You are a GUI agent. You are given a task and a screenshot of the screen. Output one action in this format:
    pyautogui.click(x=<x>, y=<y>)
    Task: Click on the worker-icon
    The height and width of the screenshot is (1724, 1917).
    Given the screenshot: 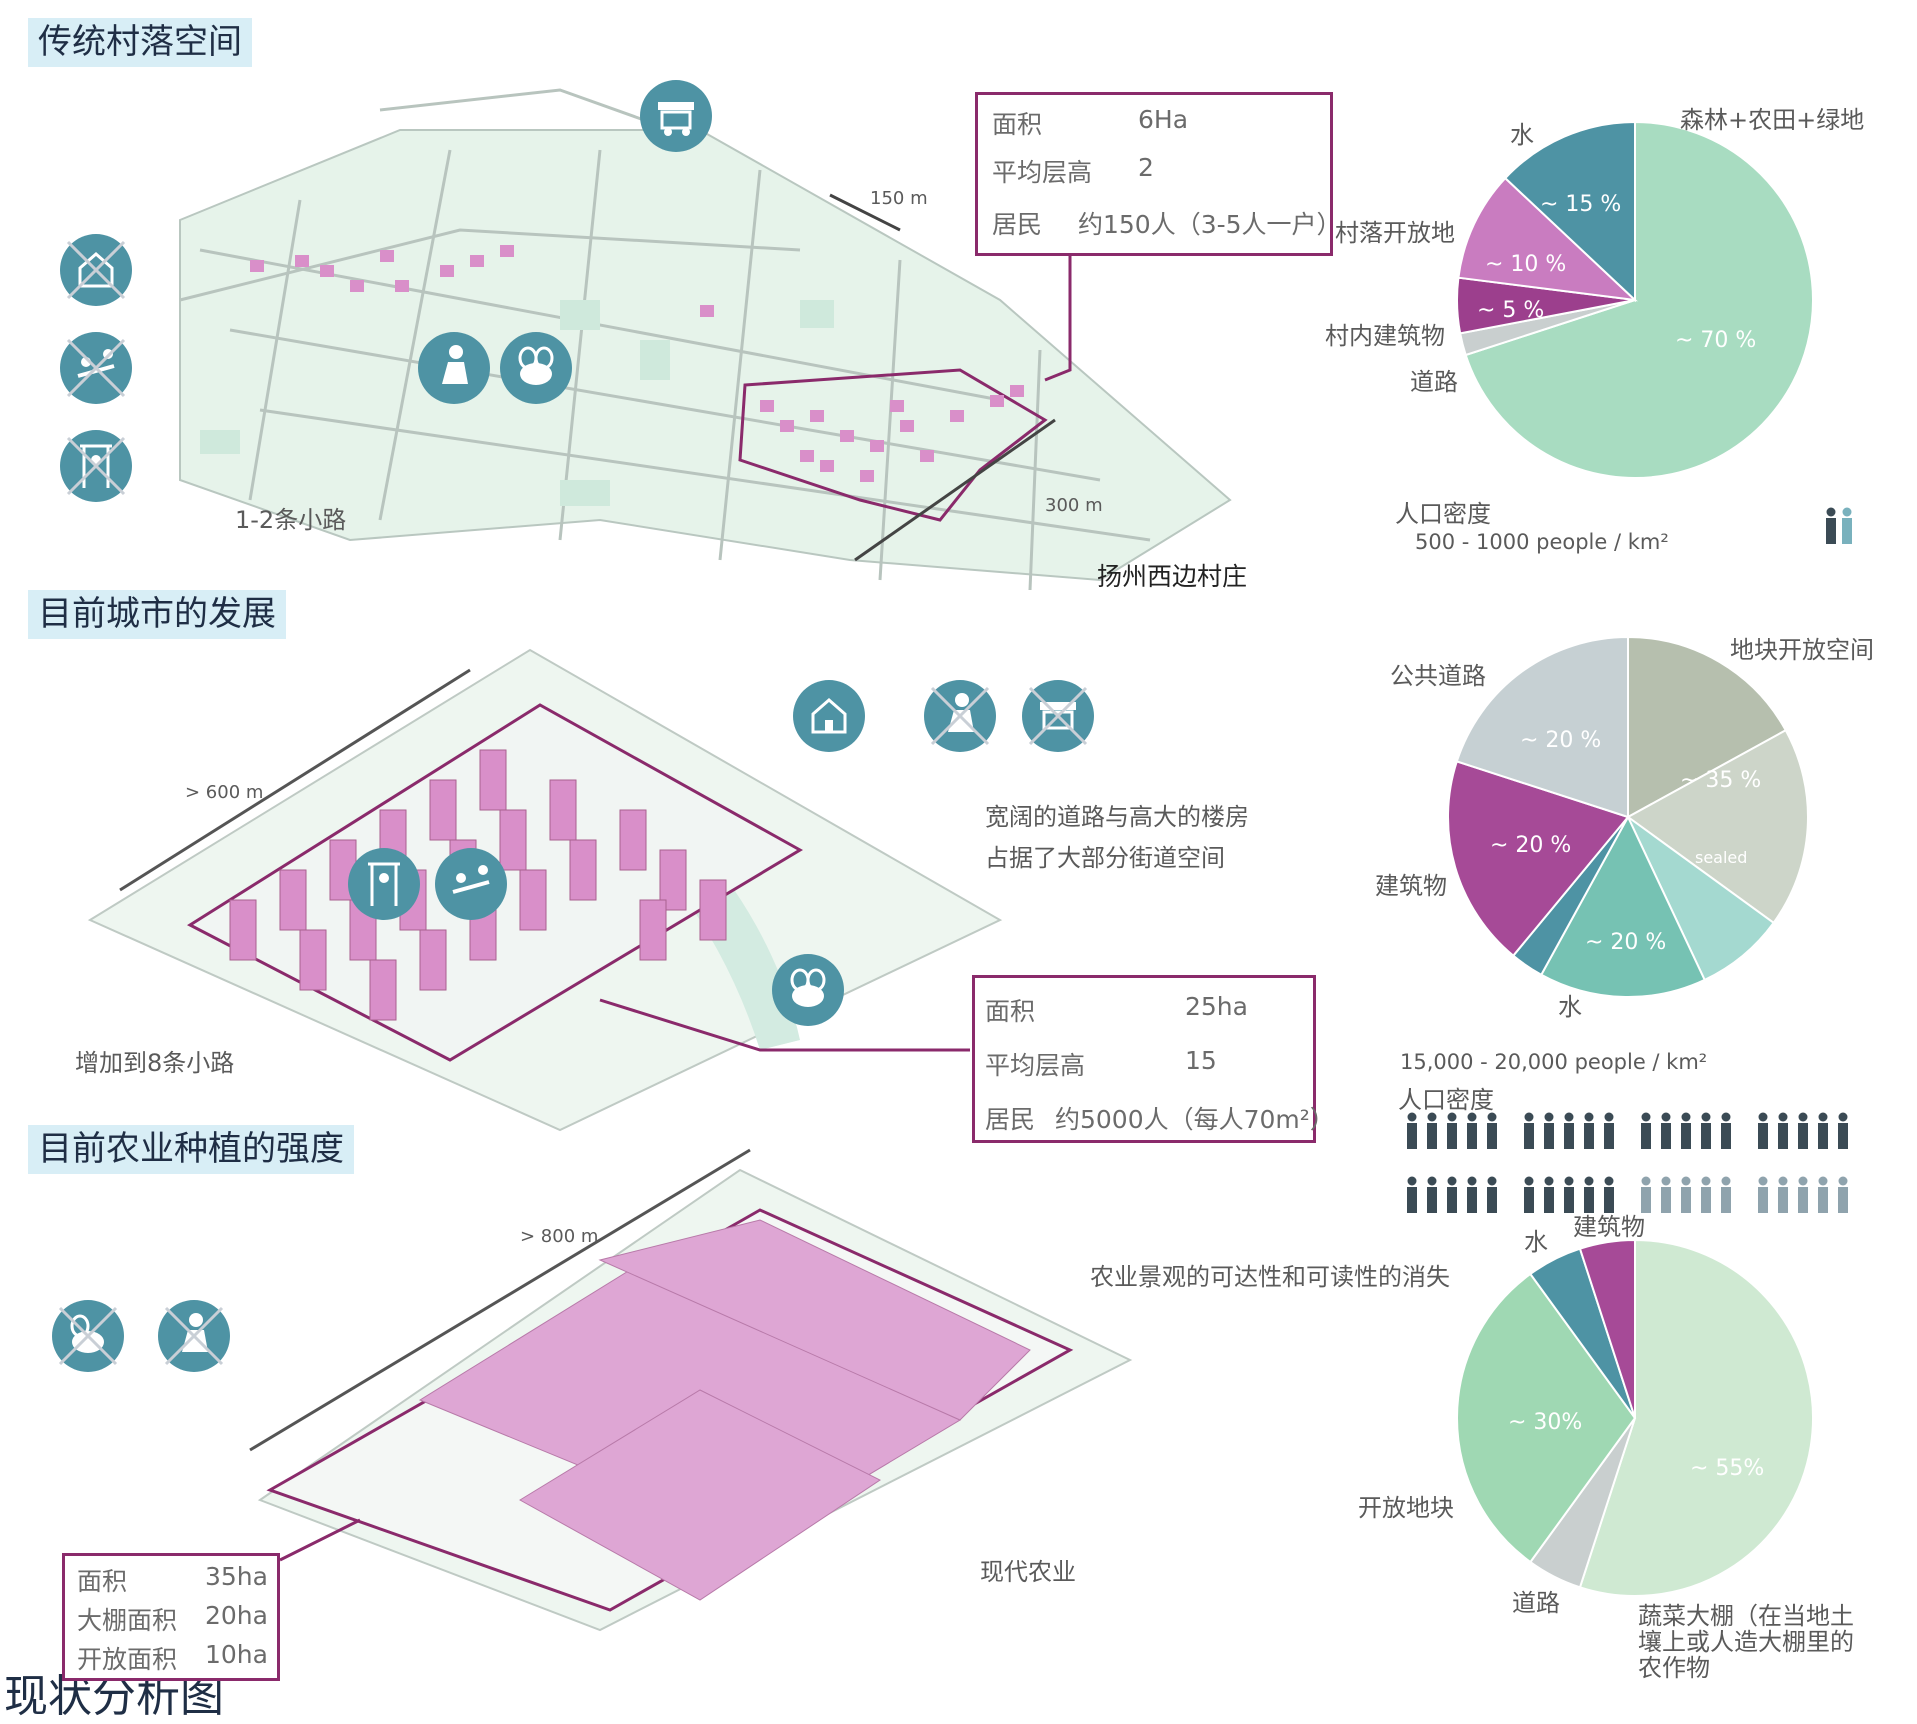 What is the action you would take?
    pyautogui.click(x=454, y=368)
    